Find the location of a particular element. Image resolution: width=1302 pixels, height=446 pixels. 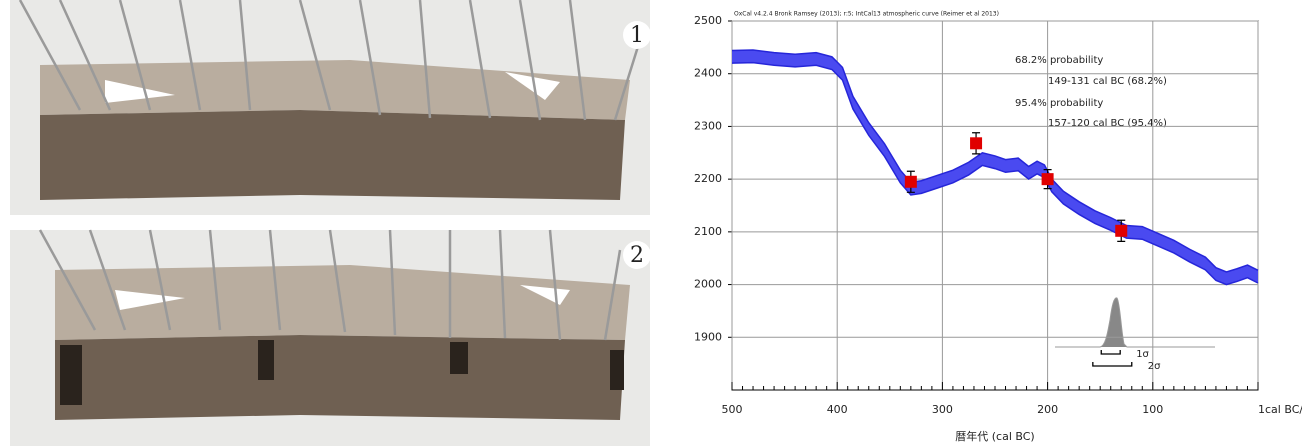

photo-number: 2 is located at coordinates (637, 255).